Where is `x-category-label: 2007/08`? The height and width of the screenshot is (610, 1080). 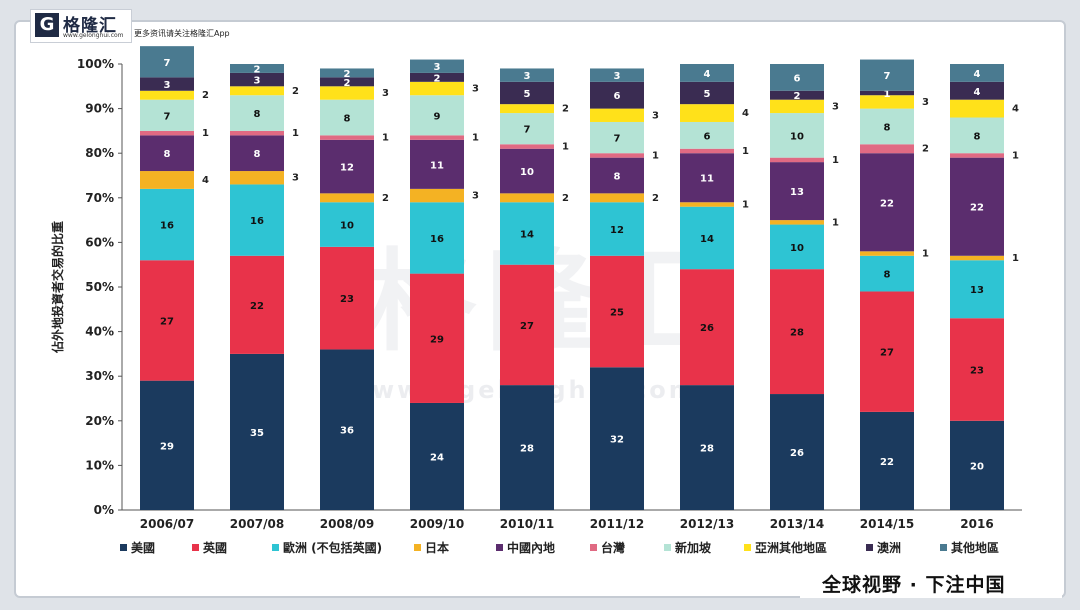
x-category-label: 2007/08 is located at coordinates (257, 524).